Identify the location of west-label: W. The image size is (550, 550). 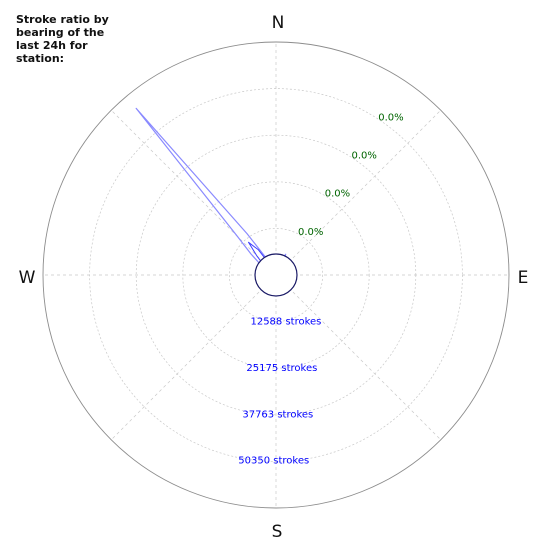
(27, 278).